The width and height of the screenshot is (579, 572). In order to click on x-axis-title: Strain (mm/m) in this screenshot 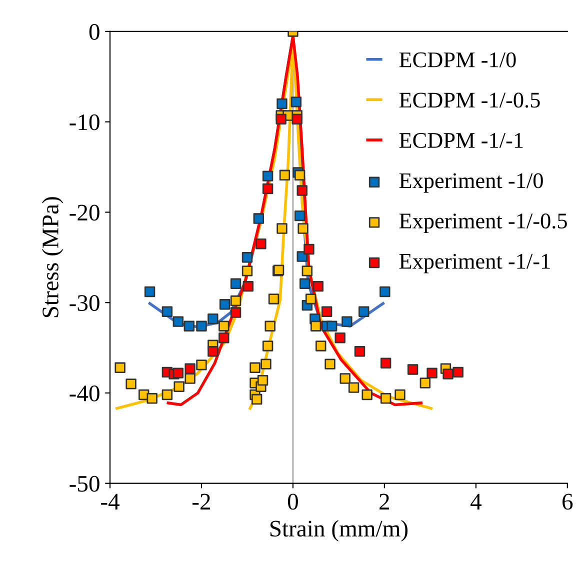, I will do `click(339, 531)`.